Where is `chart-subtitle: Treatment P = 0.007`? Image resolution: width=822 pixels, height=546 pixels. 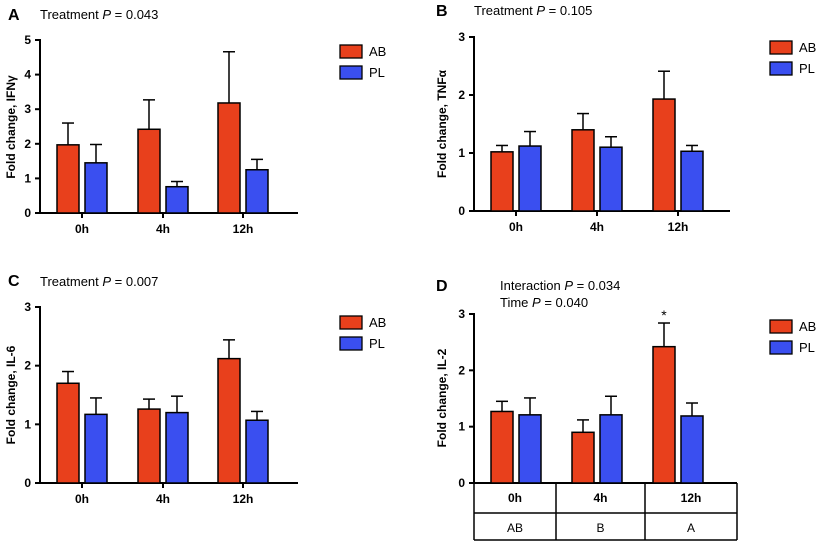 chart-subtitle: Treatment P = 0.007 is located at coordinates (99, 281).